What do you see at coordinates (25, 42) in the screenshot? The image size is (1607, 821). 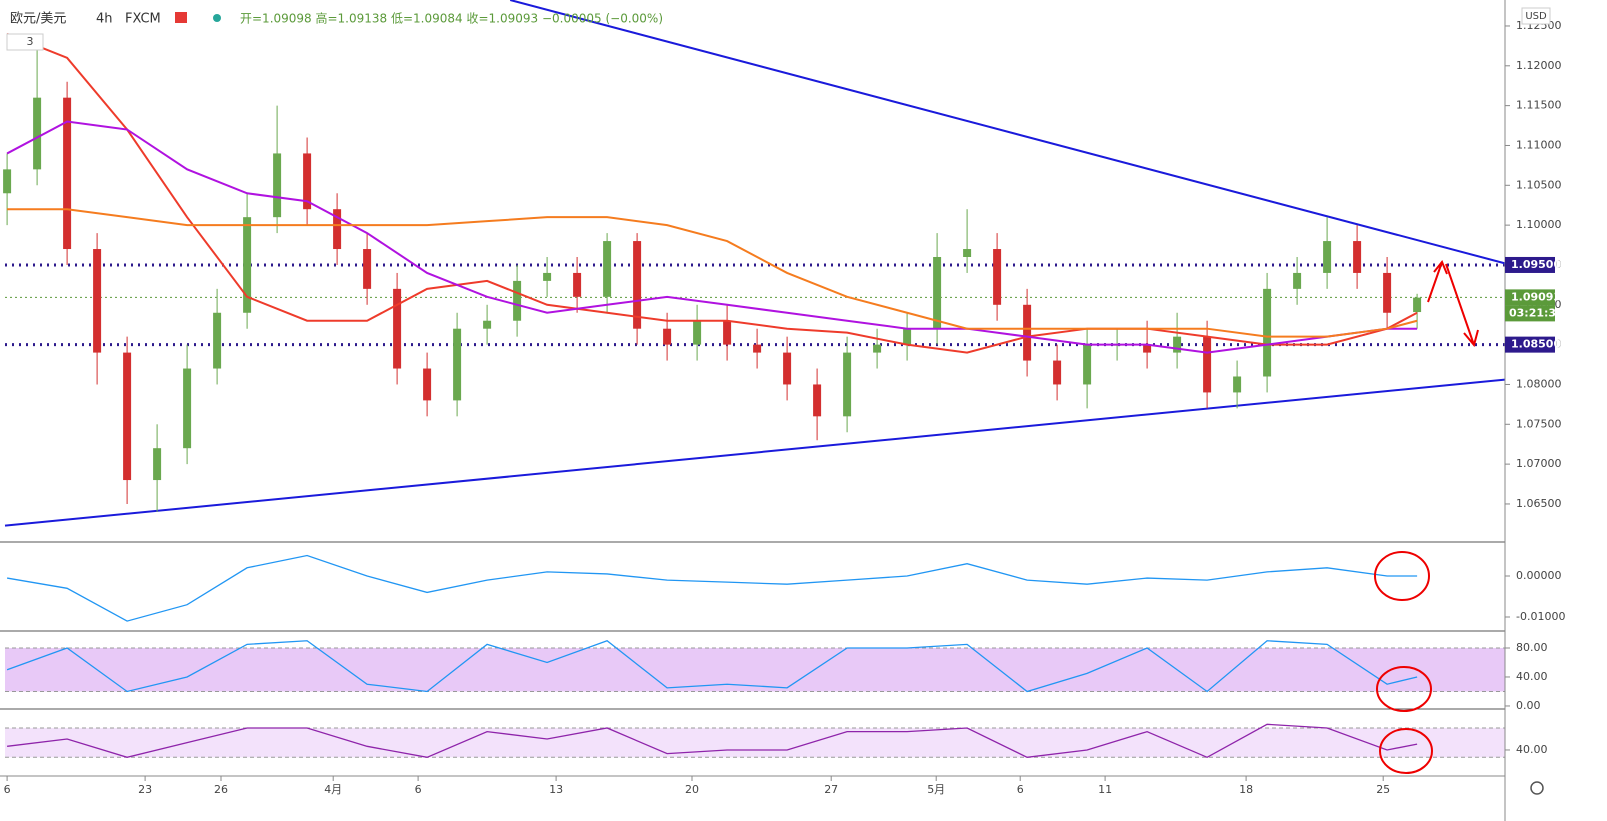 I see `indicator-toggle` at bounding box center [25, 42].